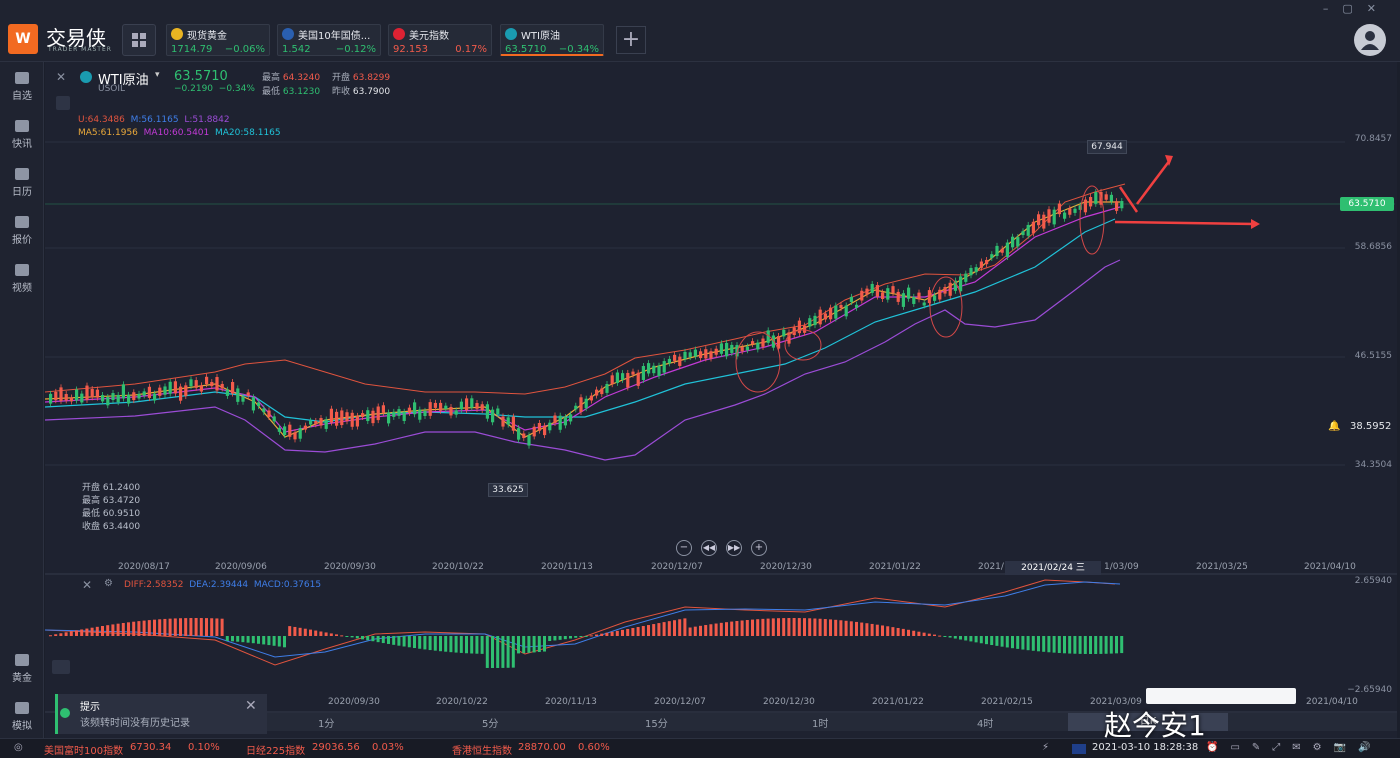 The image size is (1400, 758). I want to click on headset-icon: ◎, so click(18, 747).